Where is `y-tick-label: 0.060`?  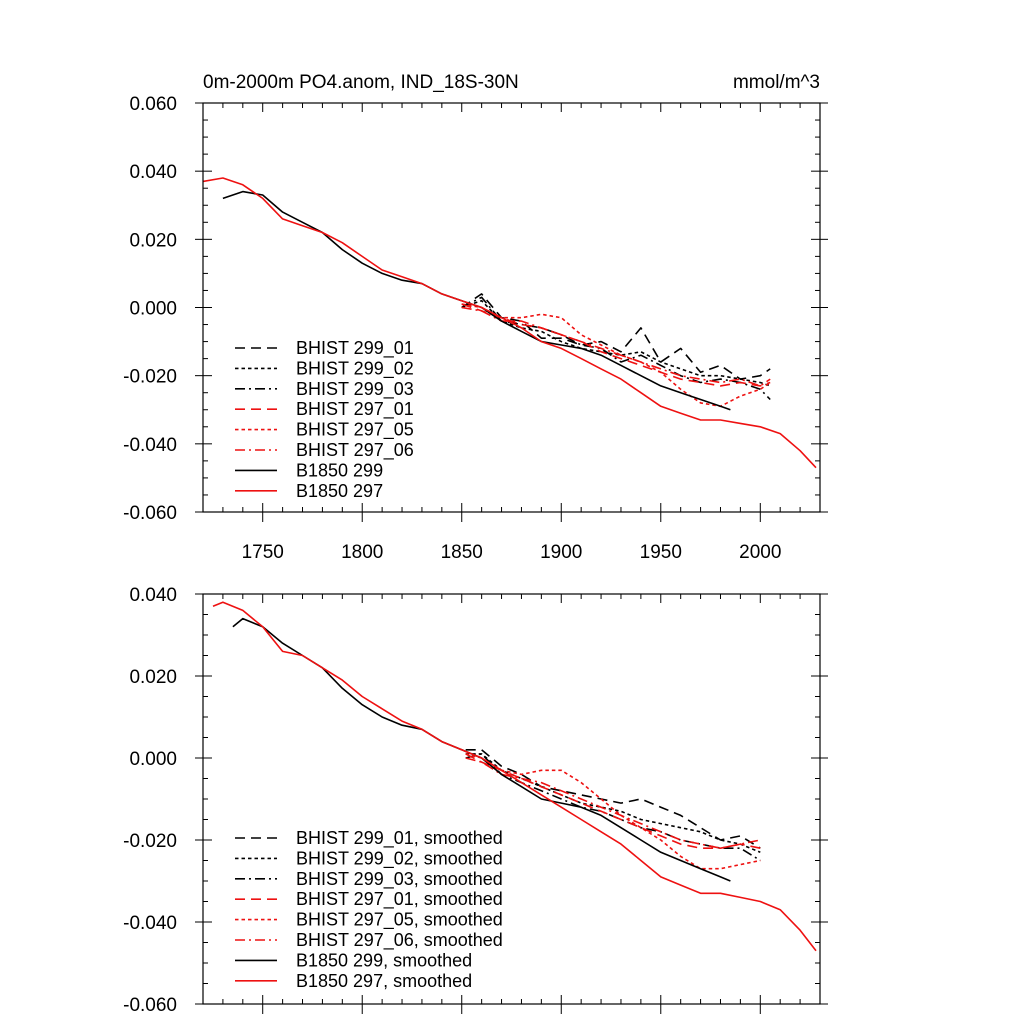
y-tick-label: 0.060 is located at coordinates (153, 104).